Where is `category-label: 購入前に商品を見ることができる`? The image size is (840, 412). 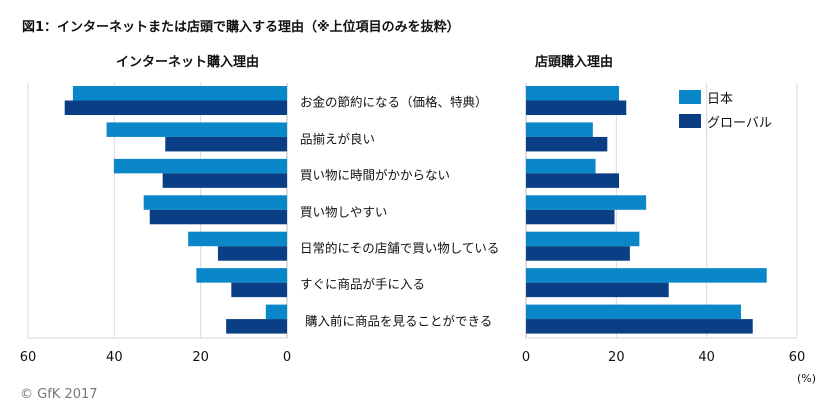 category-label: 購入前に商品を見ることができる is located at coordinates (399, 321).